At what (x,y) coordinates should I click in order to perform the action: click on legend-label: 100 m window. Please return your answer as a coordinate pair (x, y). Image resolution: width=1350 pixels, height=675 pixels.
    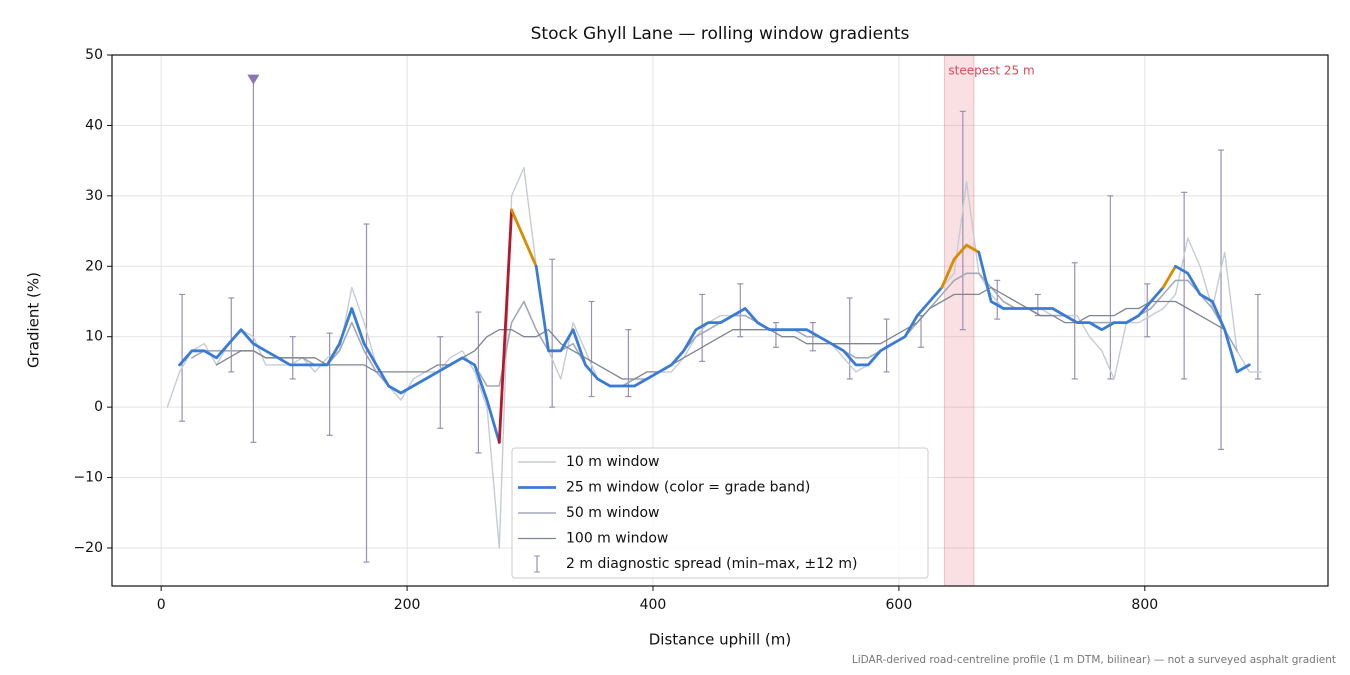
    Looking at the image, I should click on (617, 539).